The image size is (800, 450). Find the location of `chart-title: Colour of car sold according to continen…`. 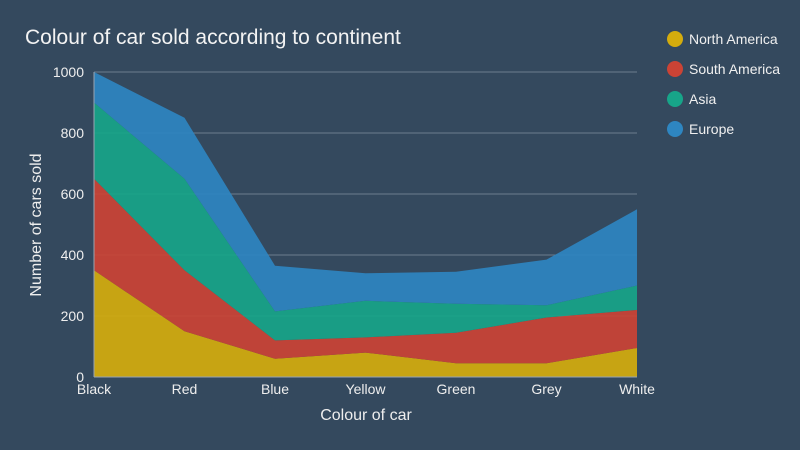

chart-title: Colour of car sold according to continen… is located at coordinates (213, 37).